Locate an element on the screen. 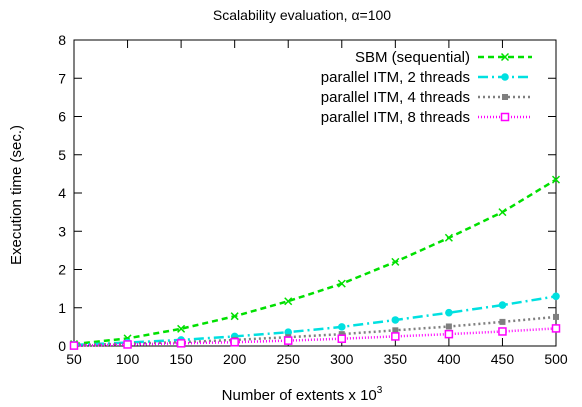 The height and width of the screenshot is (407, 582). x-tick-label: 350 is located at coordinates (396, 359).